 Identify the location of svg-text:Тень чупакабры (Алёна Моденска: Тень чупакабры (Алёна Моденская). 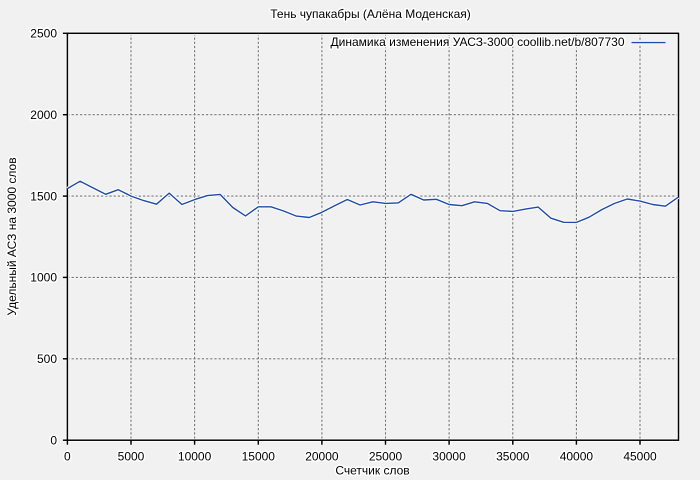
(370, 14).